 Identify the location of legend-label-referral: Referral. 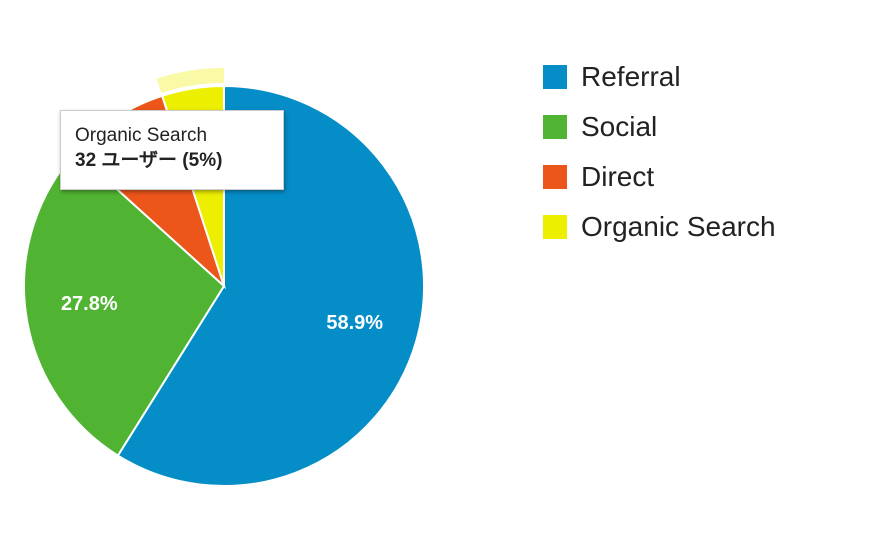
(631, 76).